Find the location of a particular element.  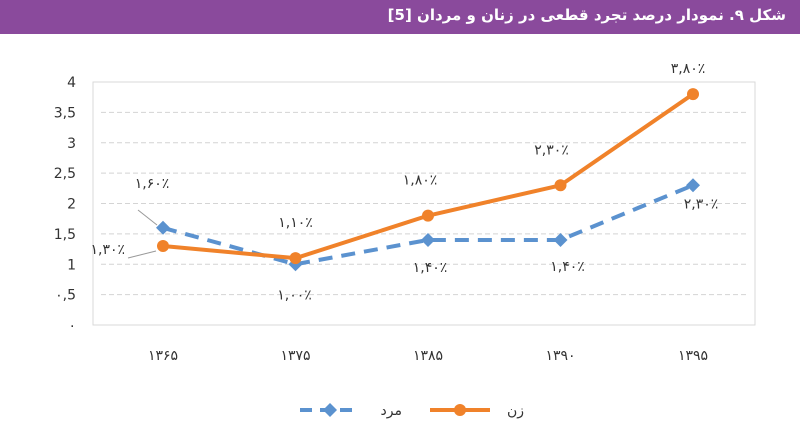

legend-male-marker is located at coordinates (330, 410).